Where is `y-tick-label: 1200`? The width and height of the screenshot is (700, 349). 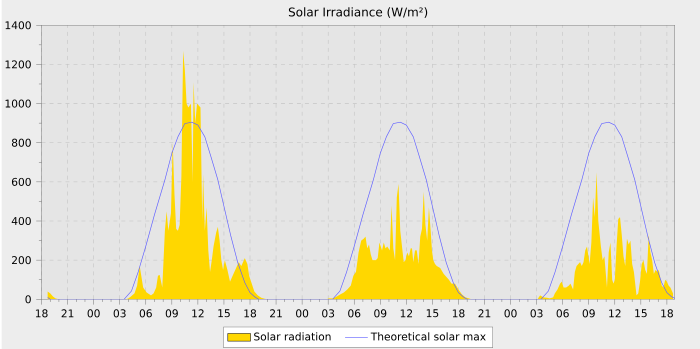 y-tick-label: 1200 is located at coordinates (18, 64).